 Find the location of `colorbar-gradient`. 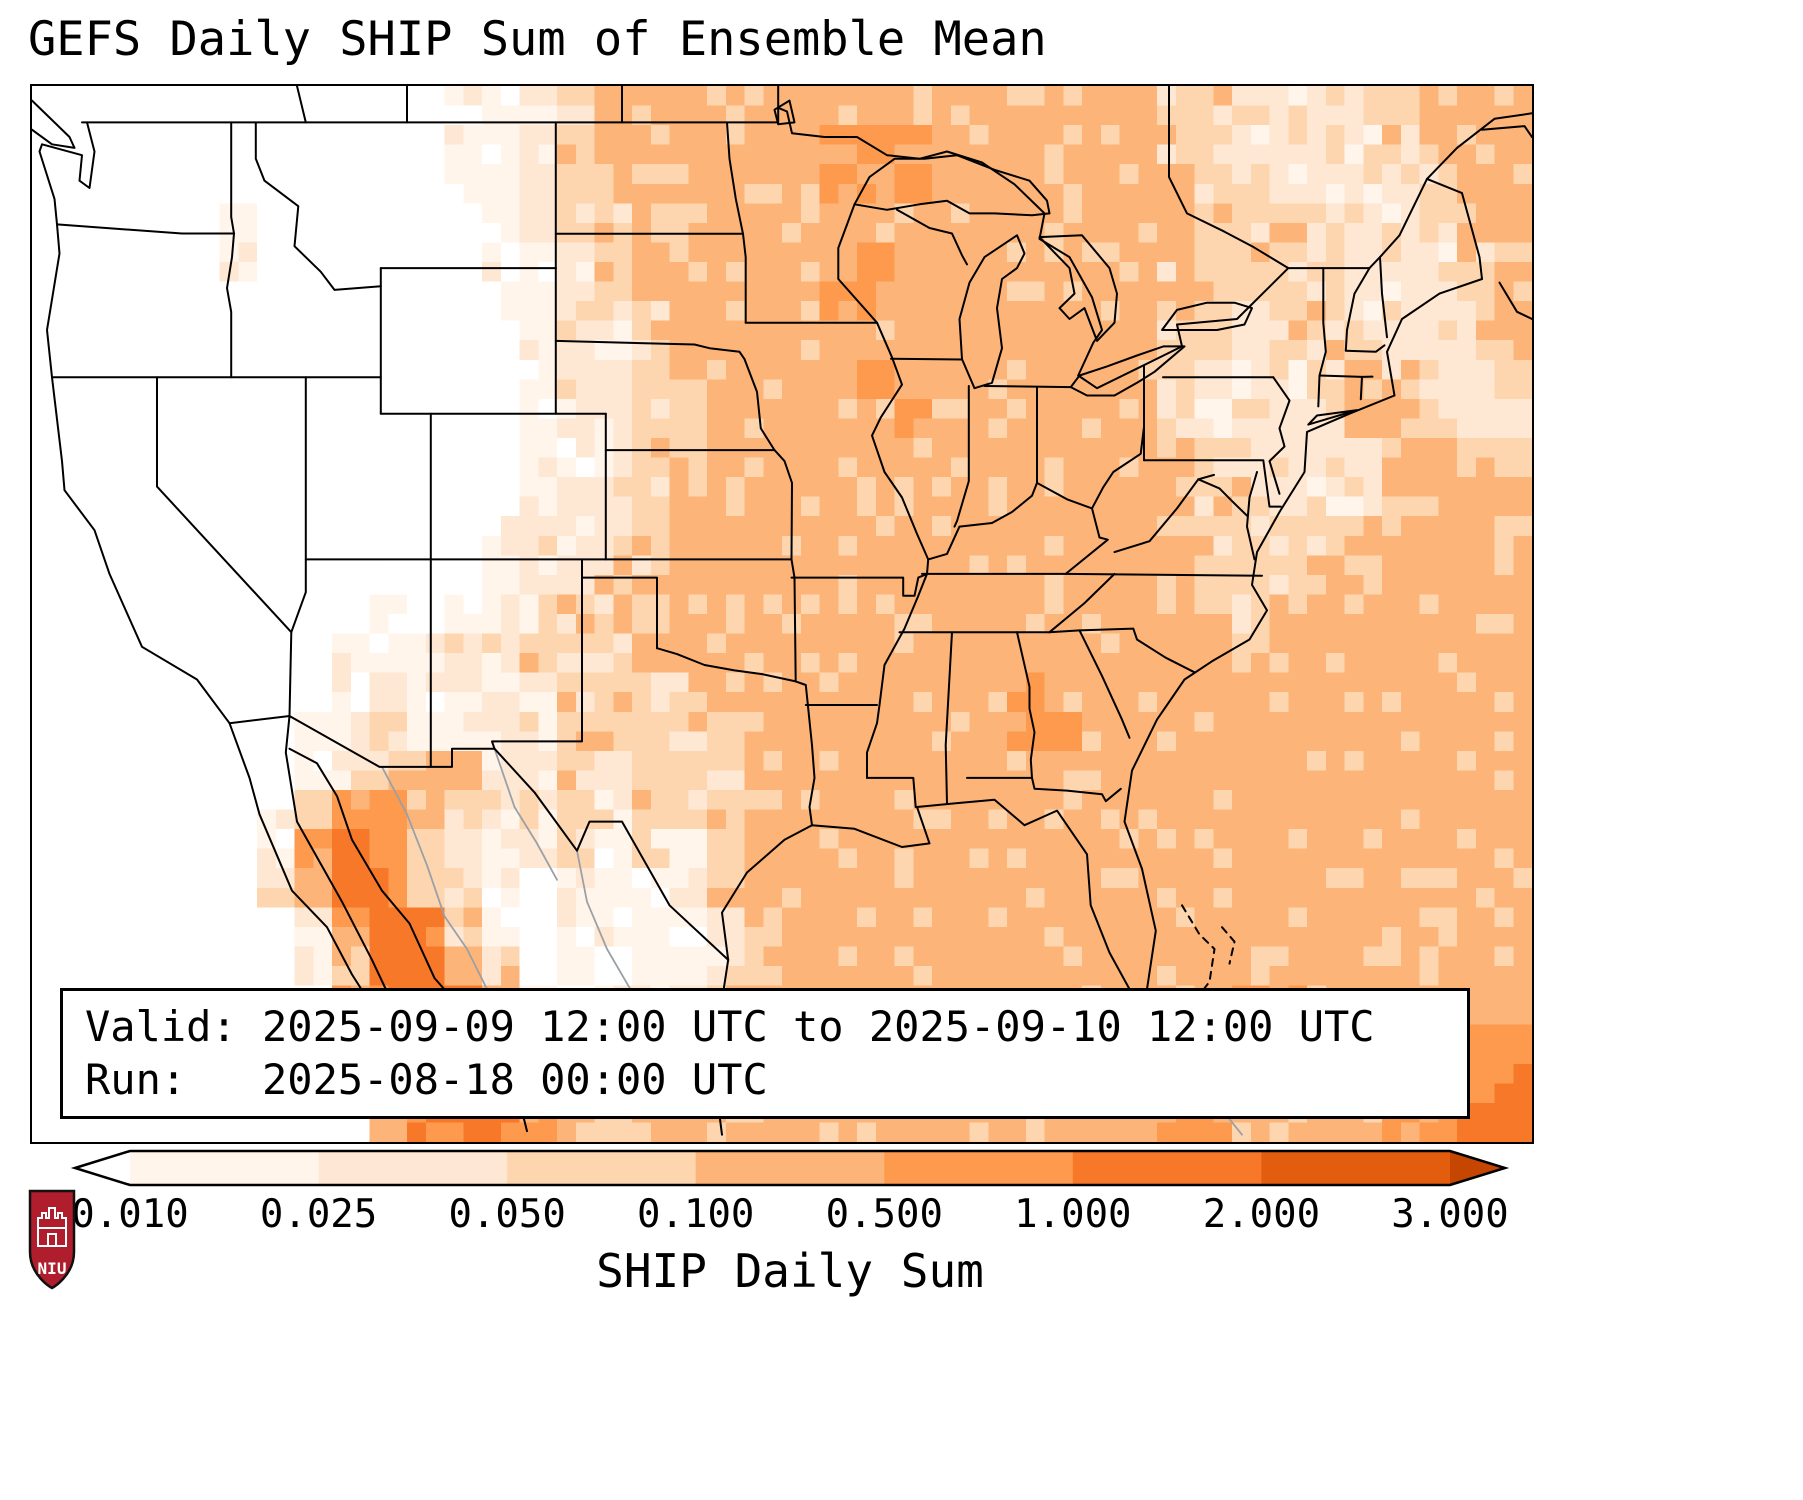

colorbar-gradient is located at coordinates (790, 1168).